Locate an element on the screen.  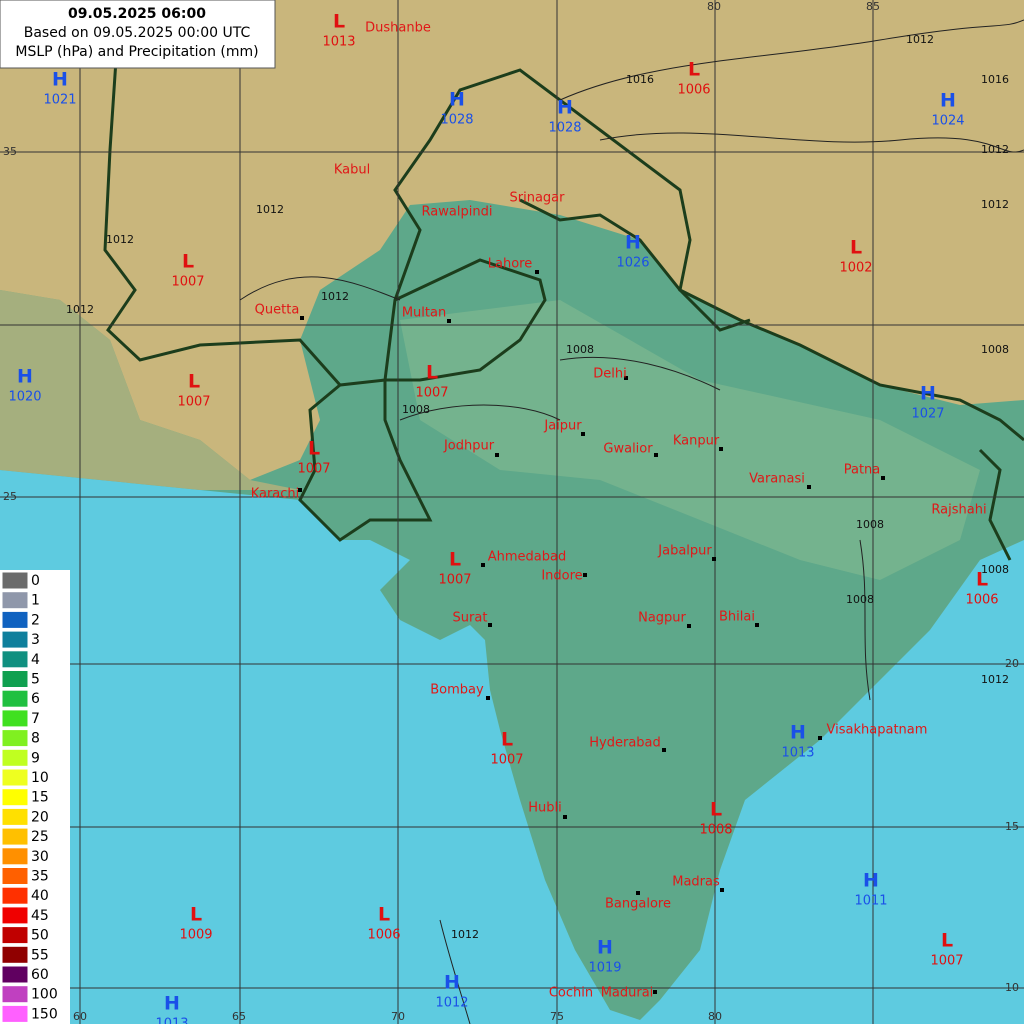
city-label: Lahore is located at coordinates (510, 264).